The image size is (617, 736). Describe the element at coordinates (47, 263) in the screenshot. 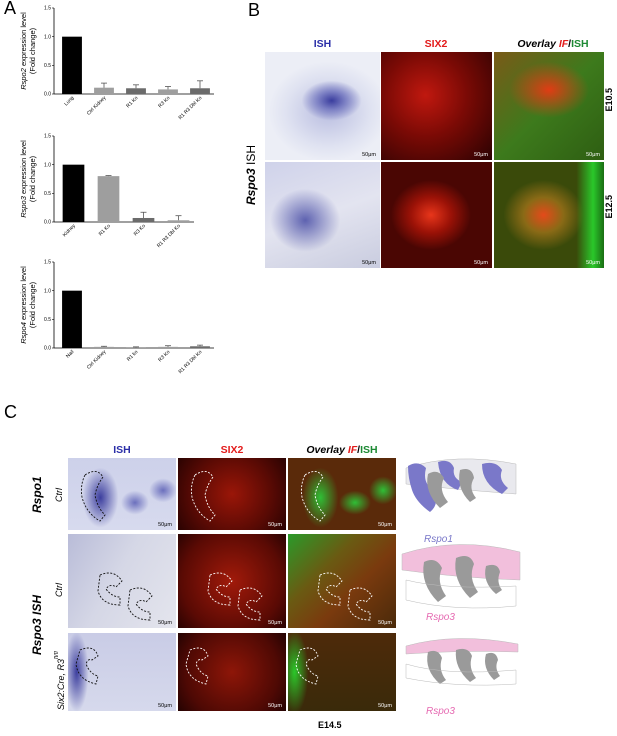

I see `rspo4-ytick-label: 1.5` at that location.